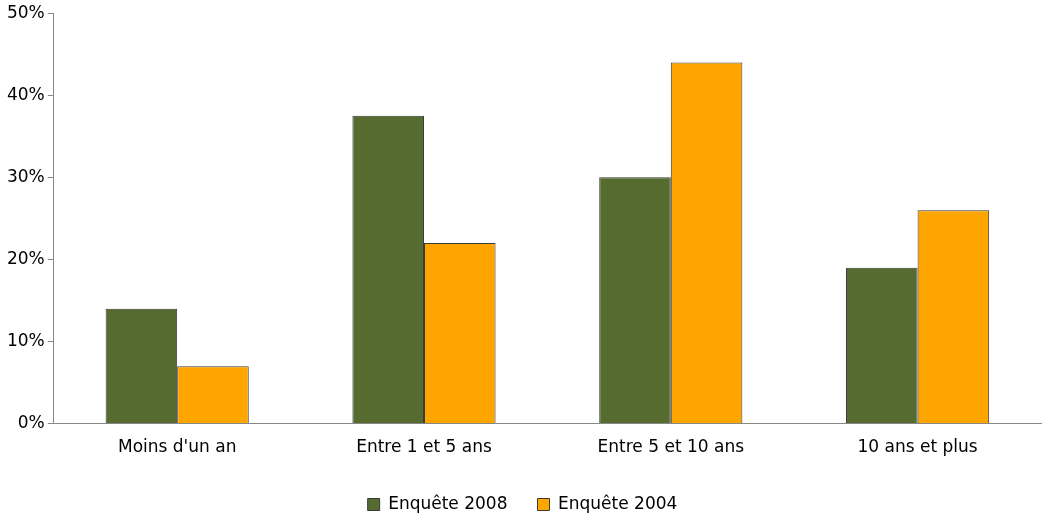 The width and height of the screenshot is (1061, 527). Describe the element at coordinates (25, 175) in the screenshot. I see `y-tick-label: 30%` at that location.